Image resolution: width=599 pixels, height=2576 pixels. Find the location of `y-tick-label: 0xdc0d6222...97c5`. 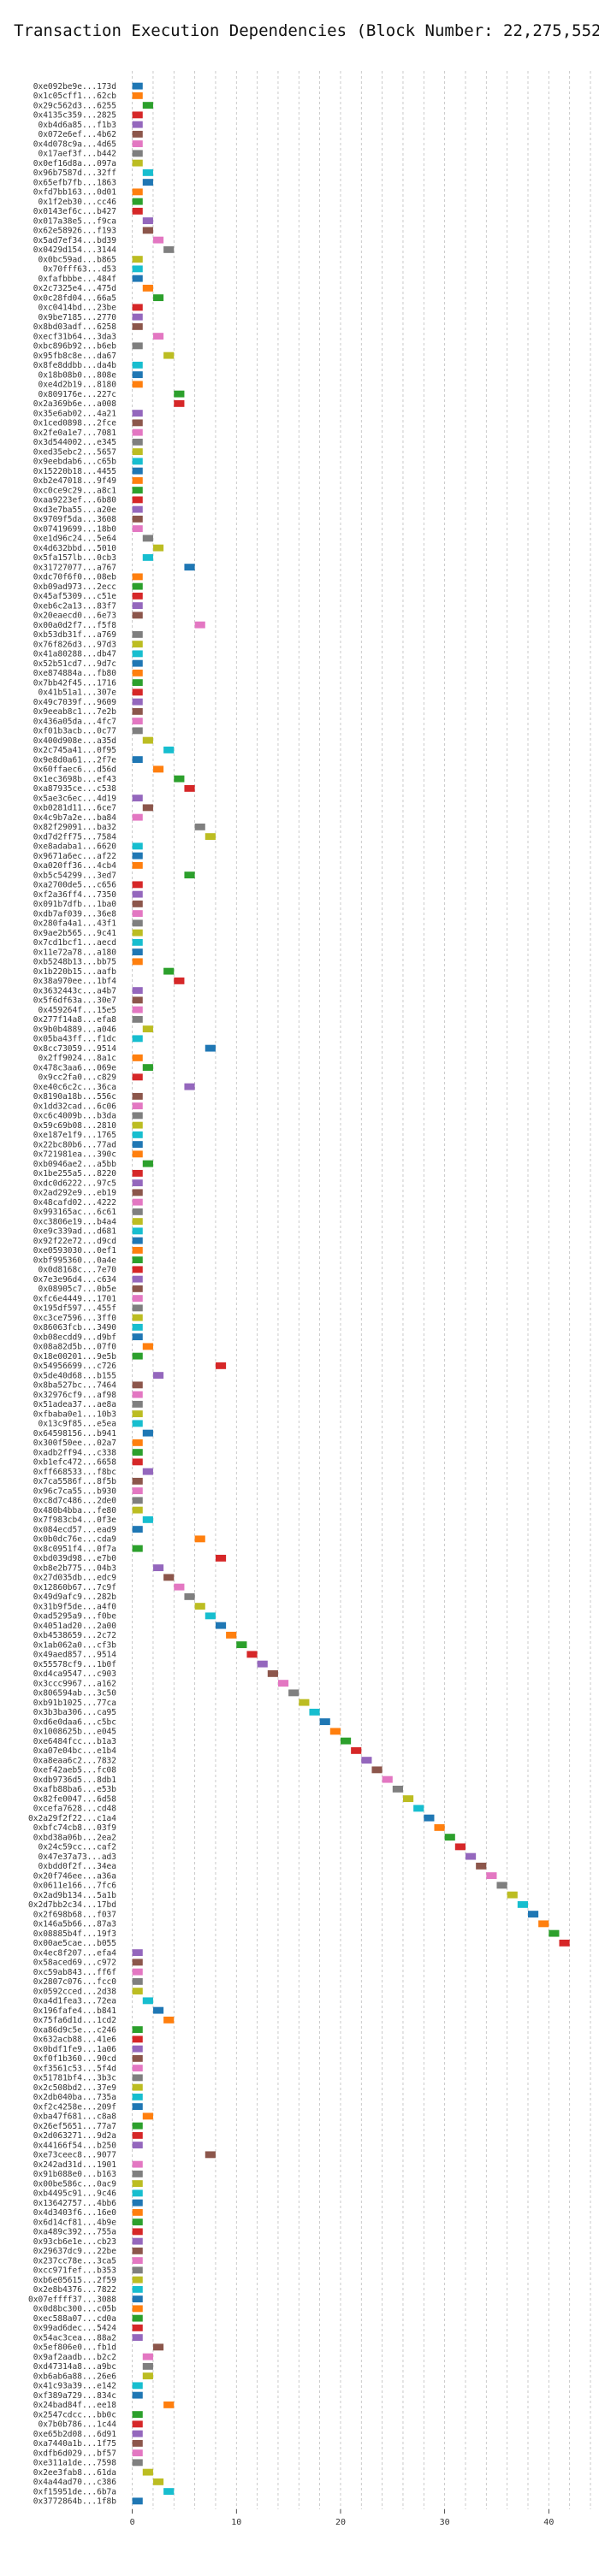

y-tick-label: 0xdc0d6222...97c5 is located at coordinates (74, 1183).